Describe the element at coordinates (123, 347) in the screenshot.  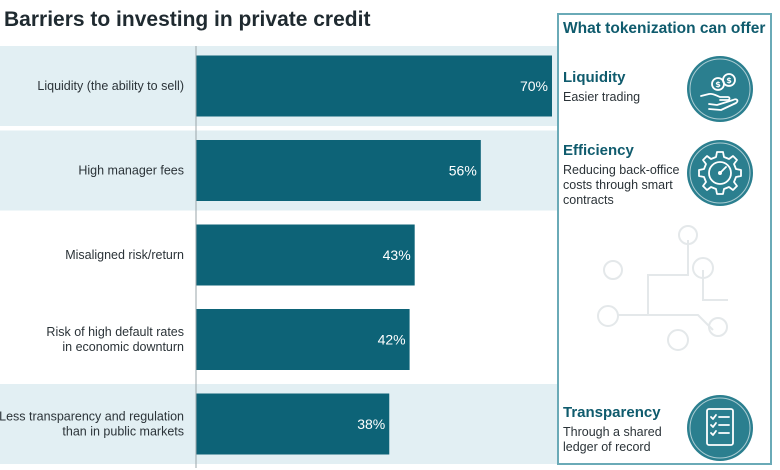
I see `category-label: in economic downturn` at that location.